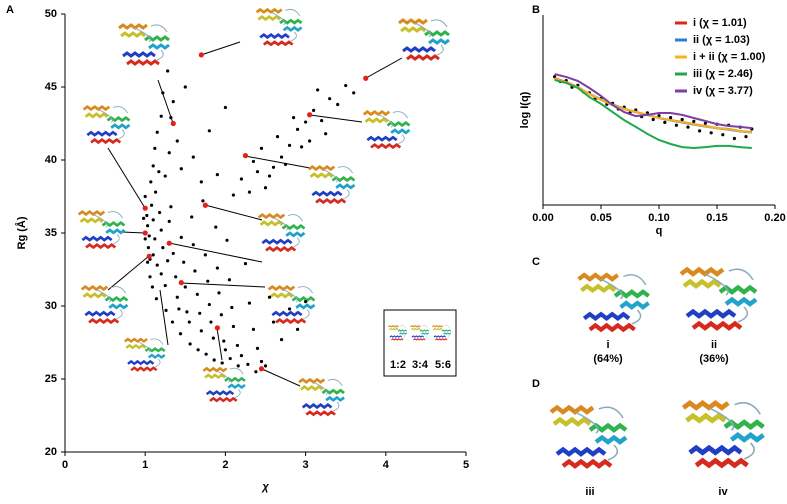 The image size is (787, 504). I want to click on y-tick-label: 50, so click(51, 14).